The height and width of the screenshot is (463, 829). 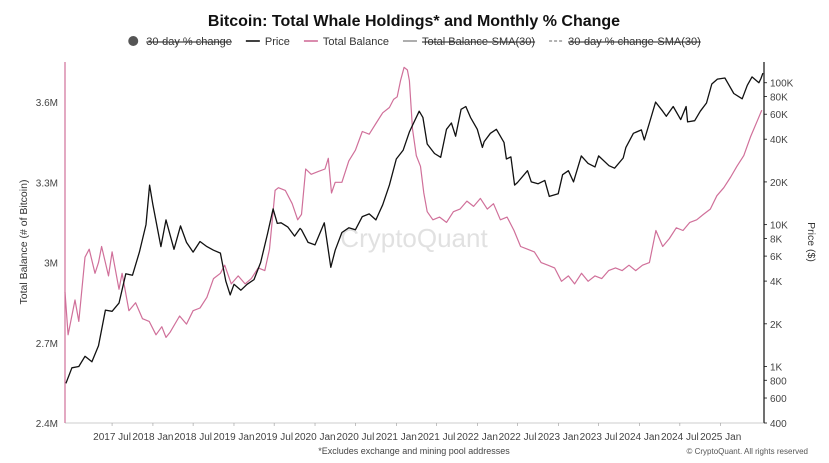 What do you see at coordinates (47, 183) in the screenshot?
I see `left-tick-label: 3.3M` at bounding box center [47, 183].